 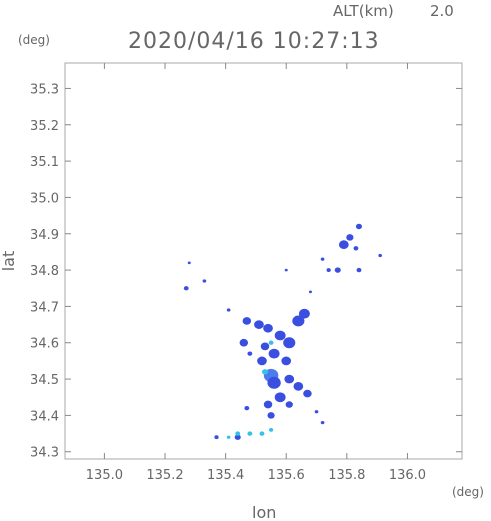 I want to click on x-tick-label: 135.2, so click(x=164, y=475).